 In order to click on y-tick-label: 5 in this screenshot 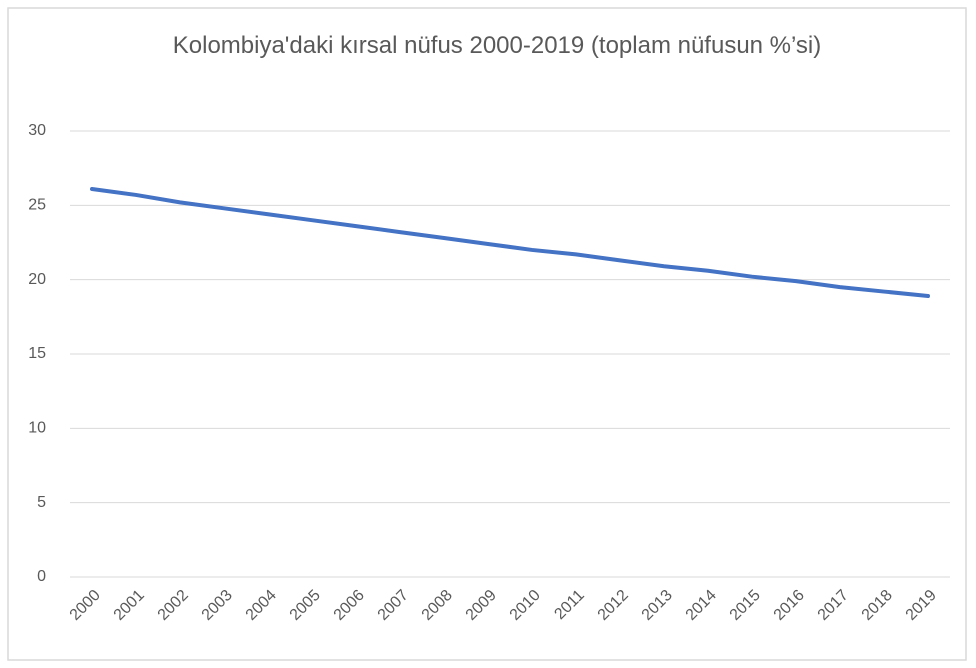, I will do `click(41, 502)`.